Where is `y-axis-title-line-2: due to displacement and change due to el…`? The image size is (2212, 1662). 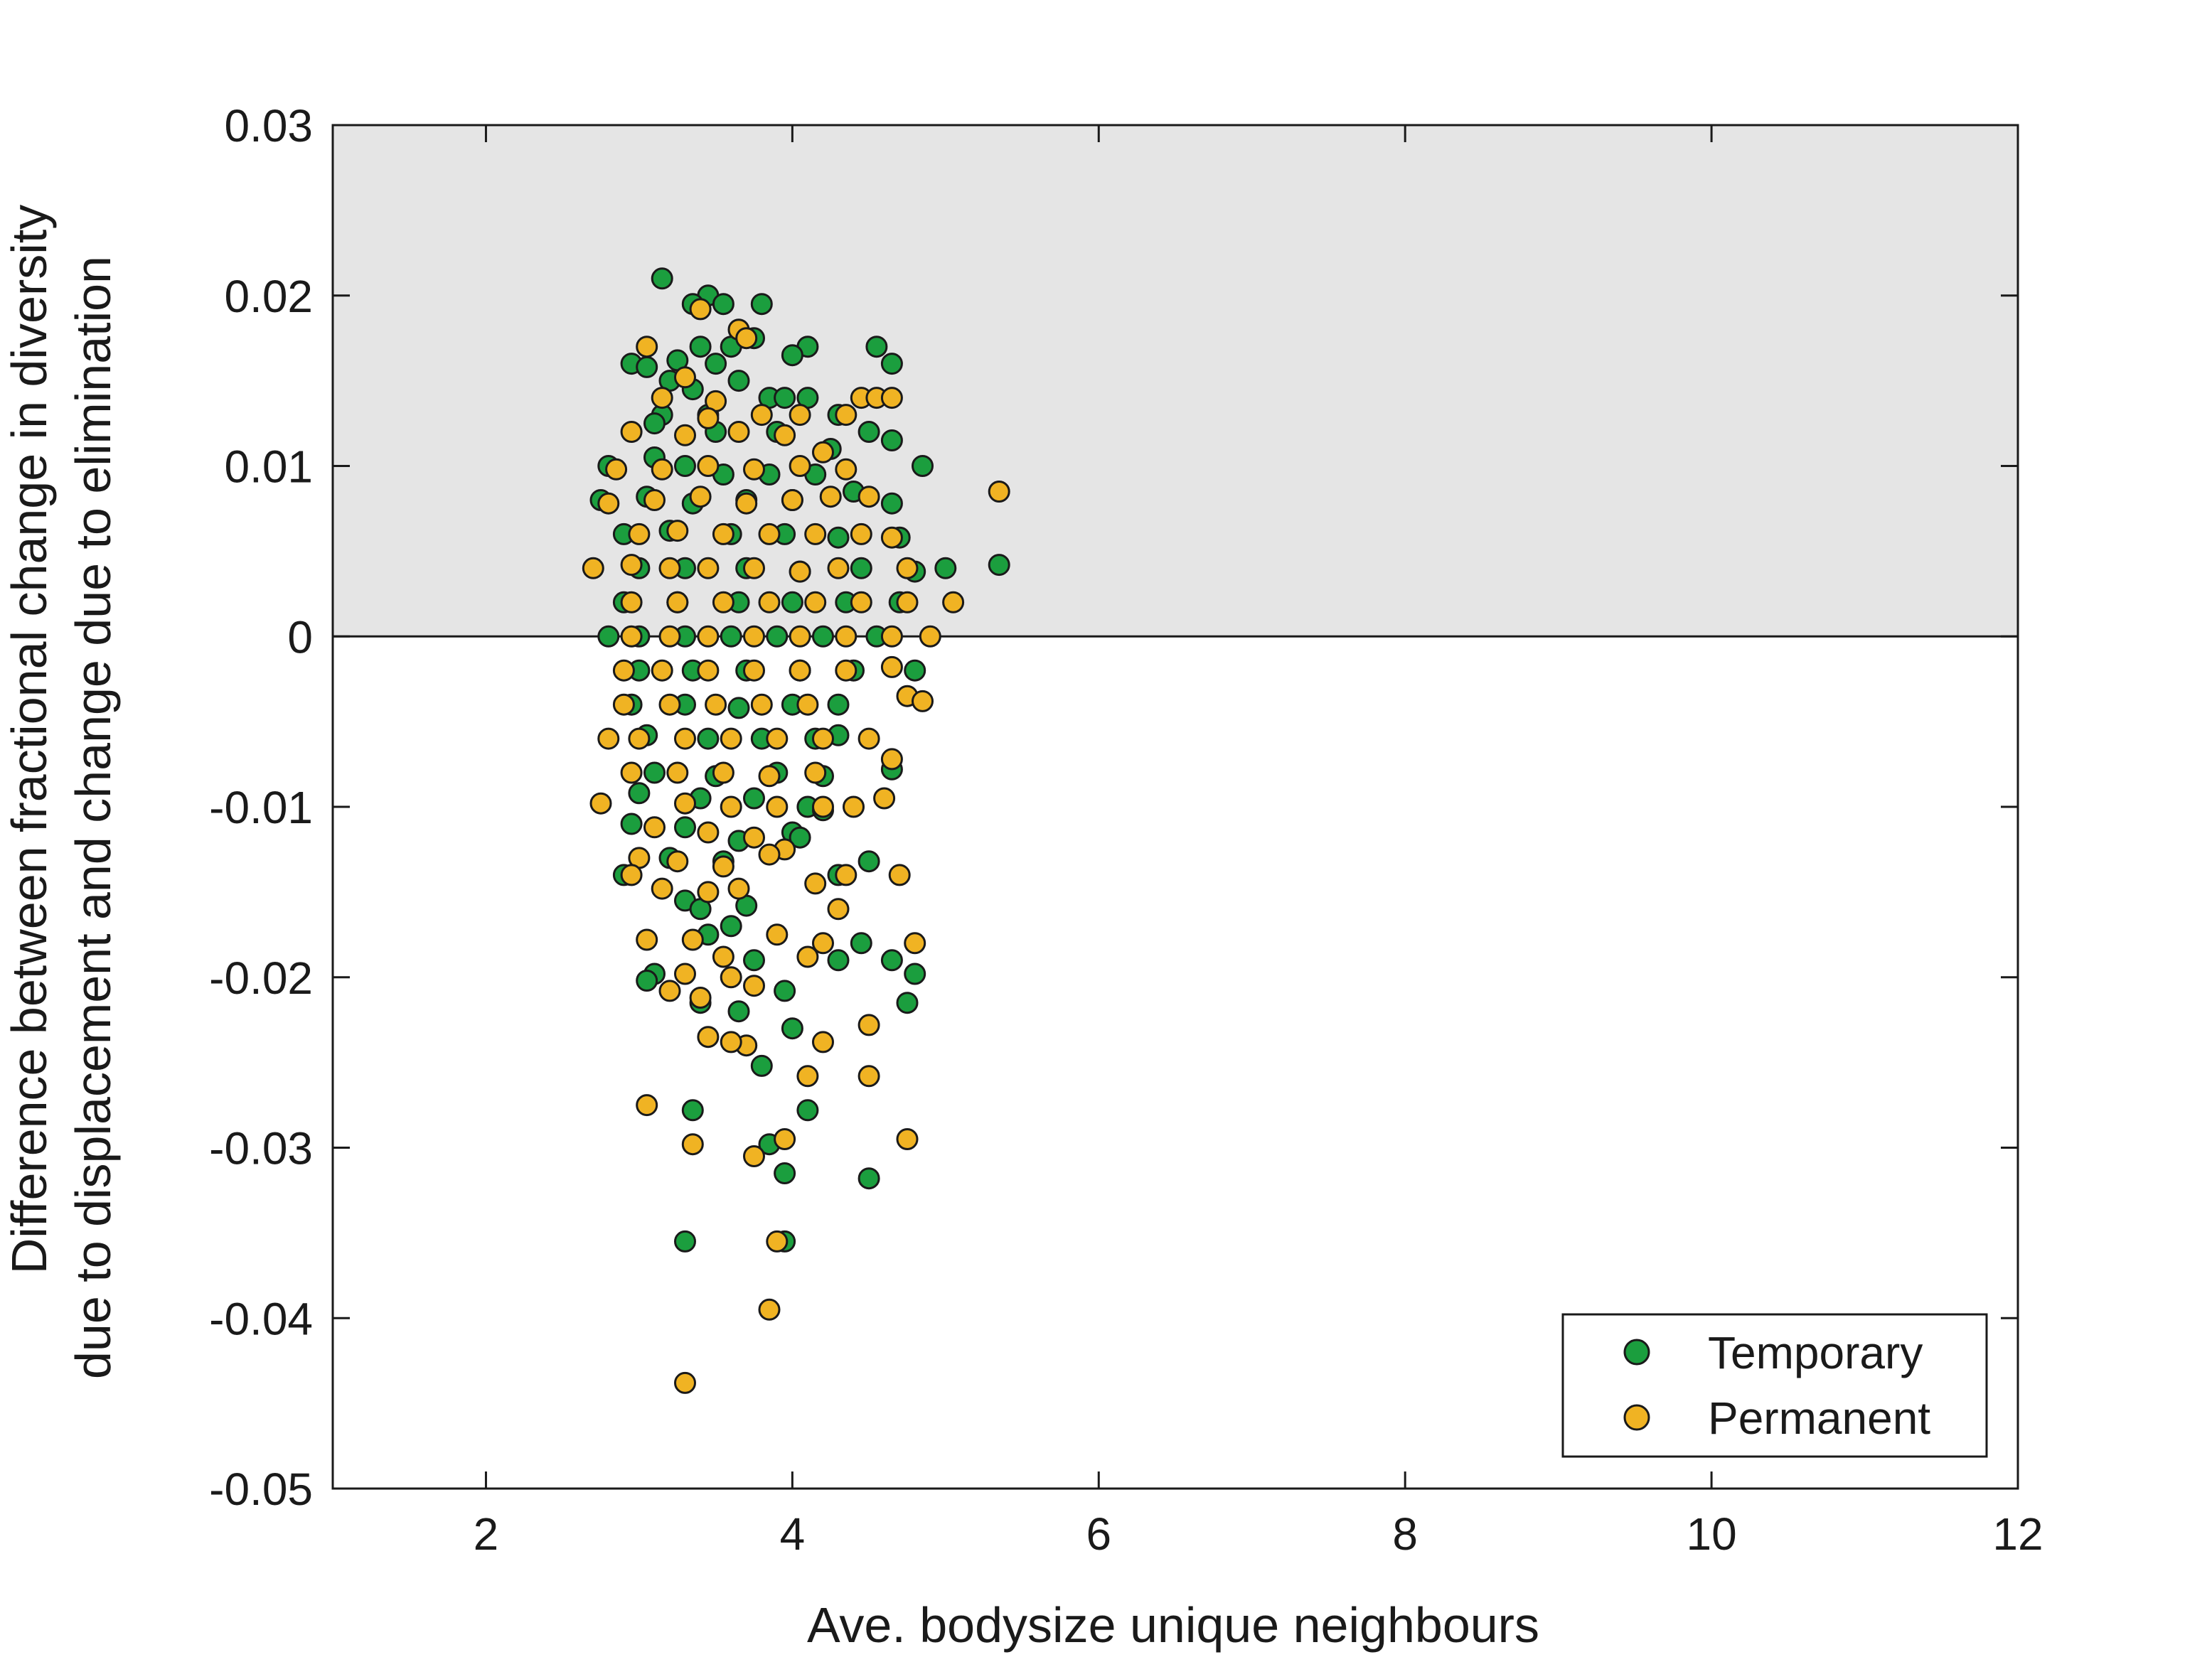
y-axis-title-line-2: due to displacement and change due to el… is located at coordinates (93, 817).